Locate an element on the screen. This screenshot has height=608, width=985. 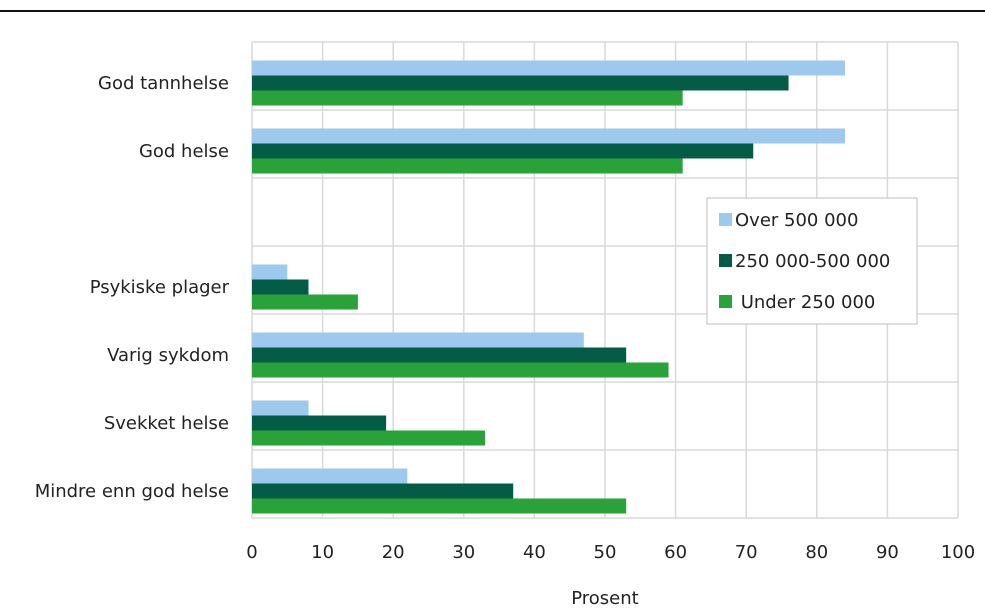
x-tick-label: 50 is located at coordinates (605, 552).